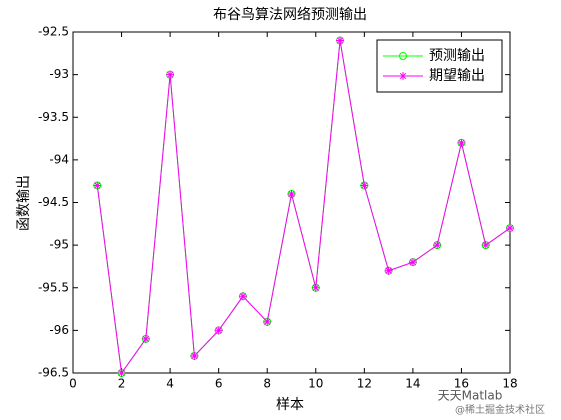 Image resolution: width=561 pixels, height=420 pixels. What do you see at coordinates (59, 159) in the screenshot?
I see `y-tick-label: -94` at bounding box center [59, 159].